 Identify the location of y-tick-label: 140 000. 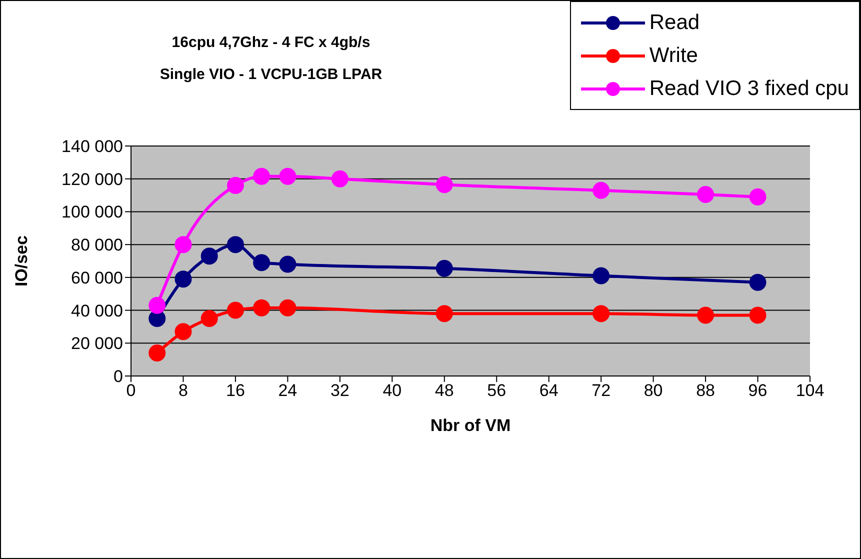
(92, 146).